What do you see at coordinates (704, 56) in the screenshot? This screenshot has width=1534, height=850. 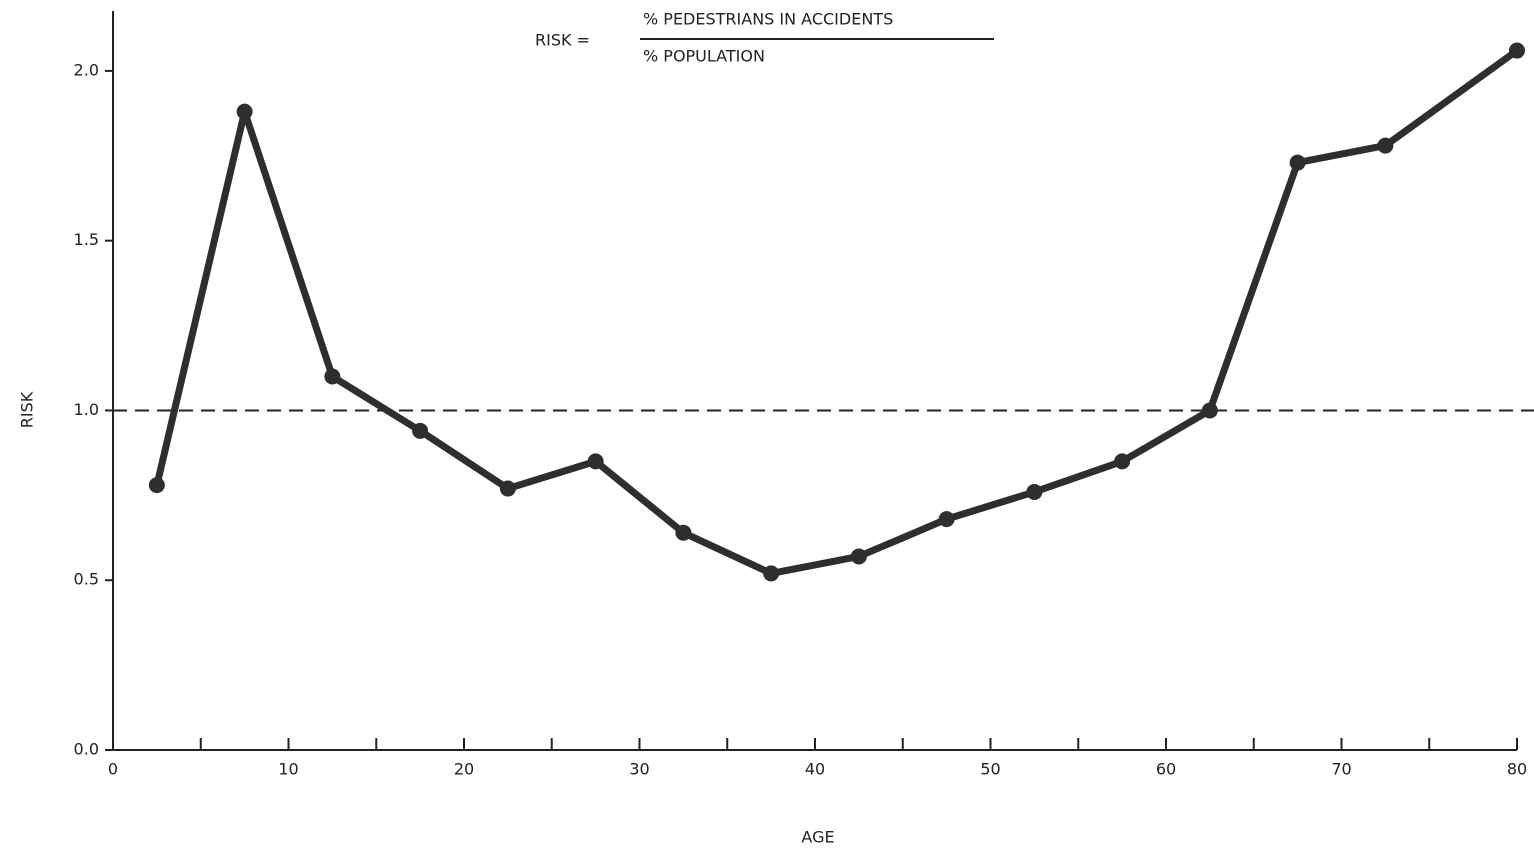 I see `title-denominator: % POPULATION` at bounding box center [704, 56].